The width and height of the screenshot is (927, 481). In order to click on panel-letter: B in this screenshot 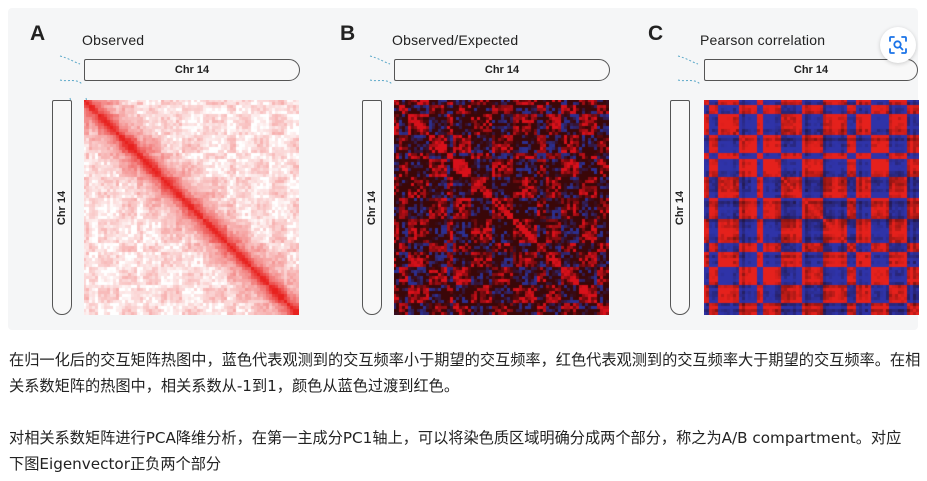, I will do `click(348, 33)`.